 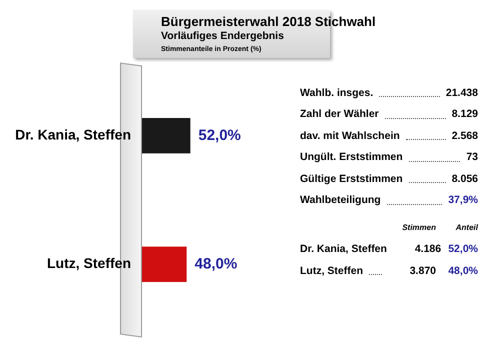 I want to click on text: Gültige Erststimmen, so click(x=351, y=178).